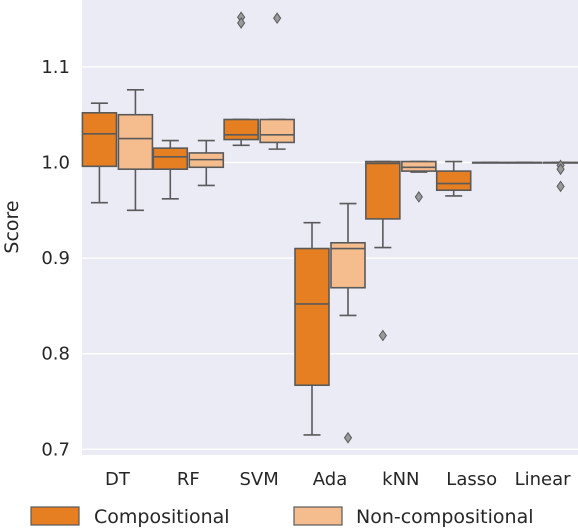 The height and width of the screenshot is (530, 578). Describe the element at coordinates (471, 479) in the screenshot. I see `x-tick-label: Lasso` at that location.